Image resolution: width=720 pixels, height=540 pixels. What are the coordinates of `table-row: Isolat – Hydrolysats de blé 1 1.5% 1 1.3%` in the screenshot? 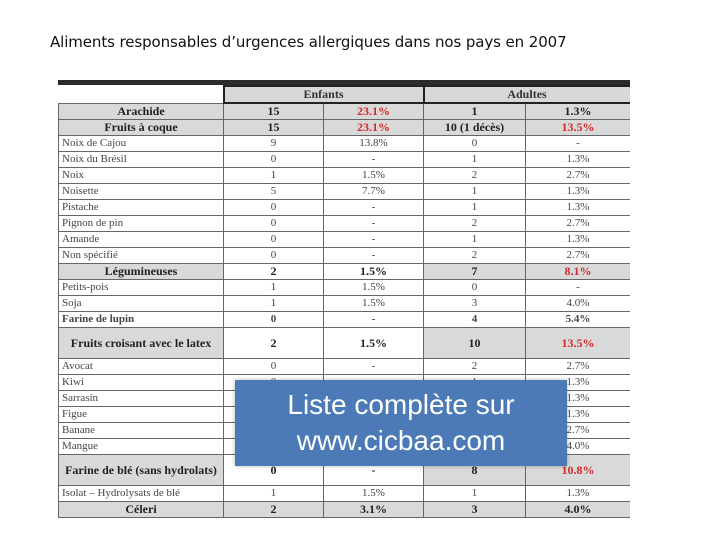 It's located at (344, 493).